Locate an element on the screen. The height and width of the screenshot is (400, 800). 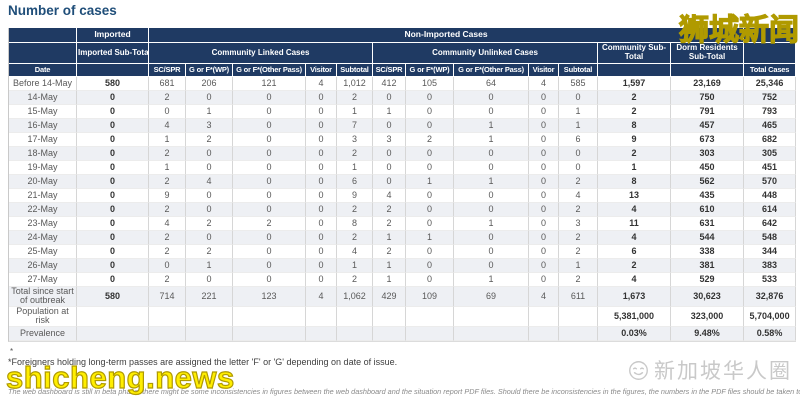
header-community-subtotal: Community Sub-Total is located at coordinates (634, 53).